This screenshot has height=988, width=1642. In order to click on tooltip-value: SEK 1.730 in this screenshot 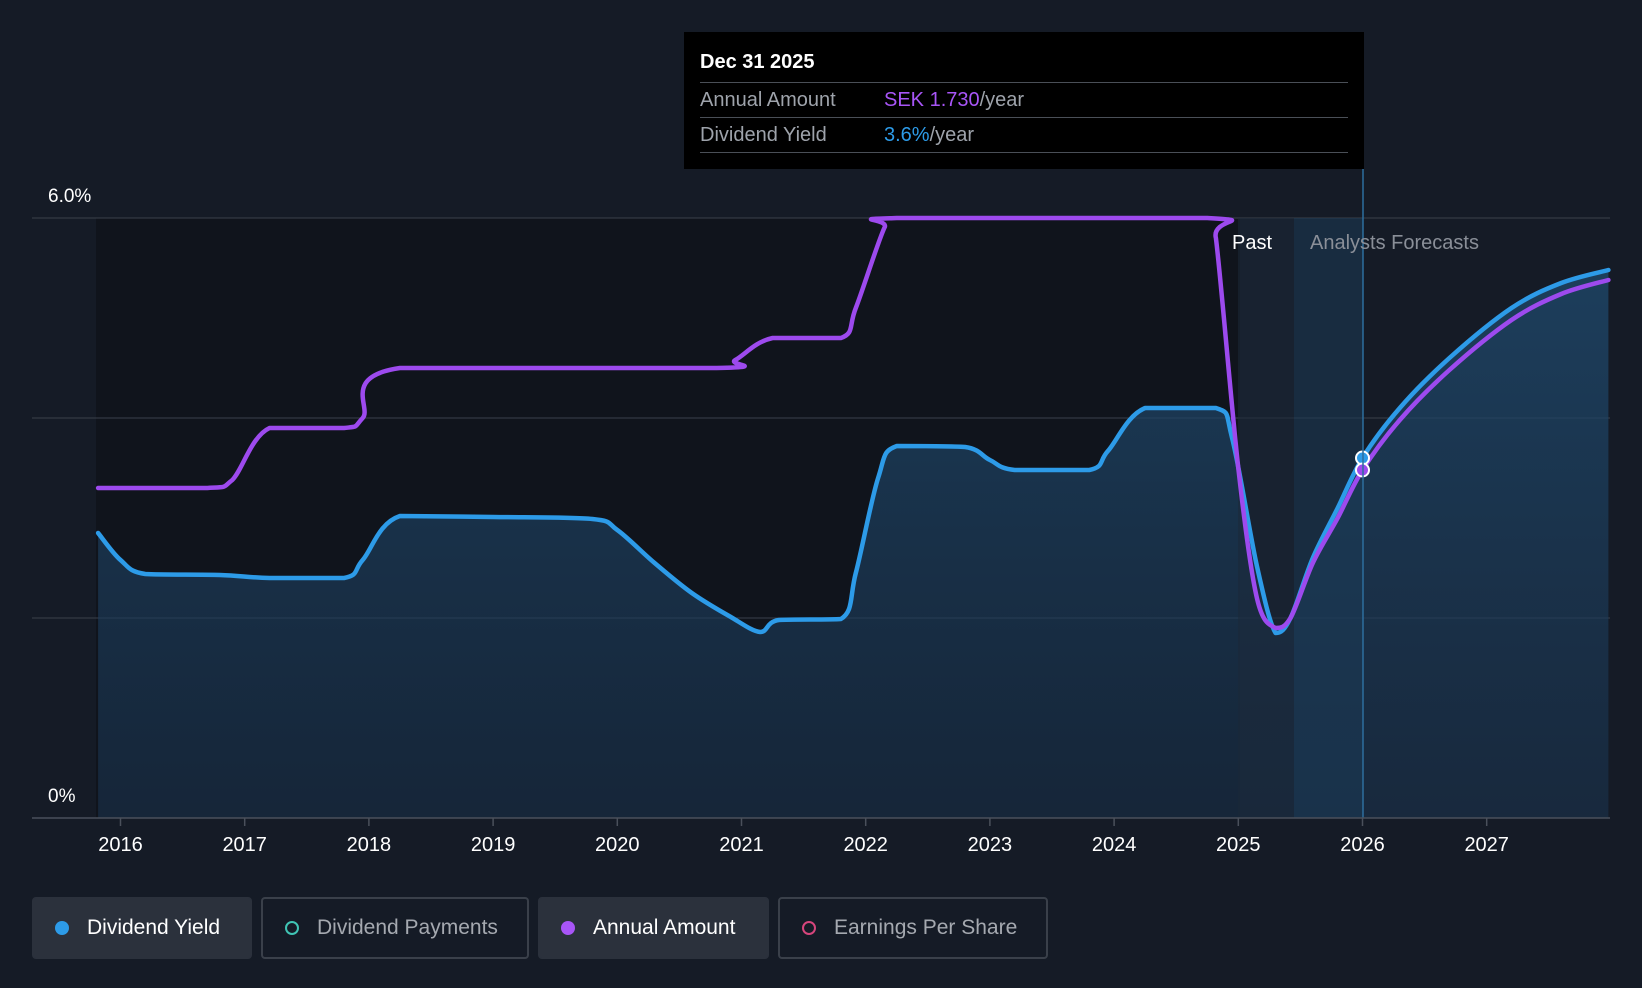, I will do `click(932, 100)`.